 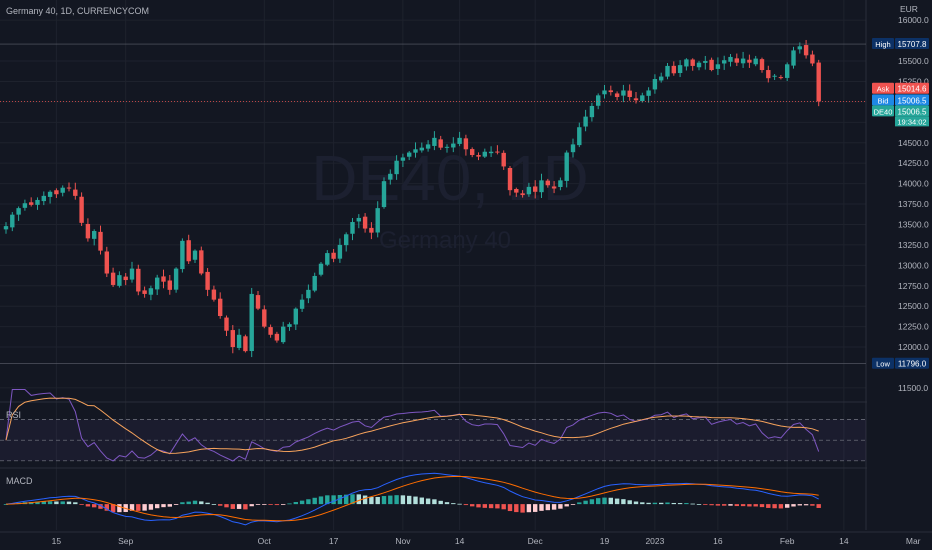 What do you see at coordinates (78, 11) in the screenshot?
I see `symbol-title: Germany 40, 1D, CURRENCYCOM` at bounding box center [78, 11].